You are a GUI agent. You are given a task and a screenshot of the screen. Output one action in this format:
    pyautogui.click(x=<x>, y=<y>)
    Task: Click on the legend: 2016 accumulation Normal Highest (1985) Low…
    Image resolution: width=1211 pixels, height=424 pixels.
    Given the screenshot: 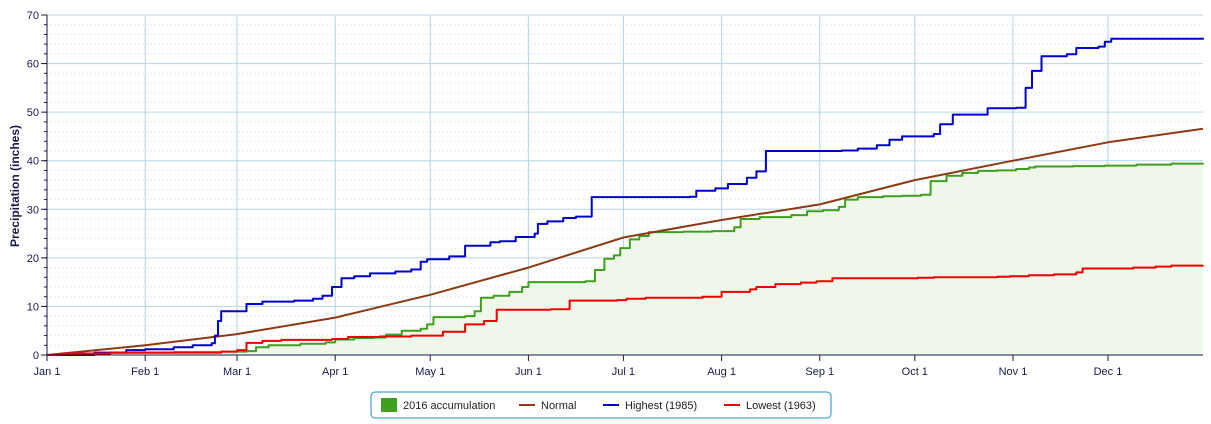 What is the action you would take?
    pyautogui.click(x=601, y=405)
    